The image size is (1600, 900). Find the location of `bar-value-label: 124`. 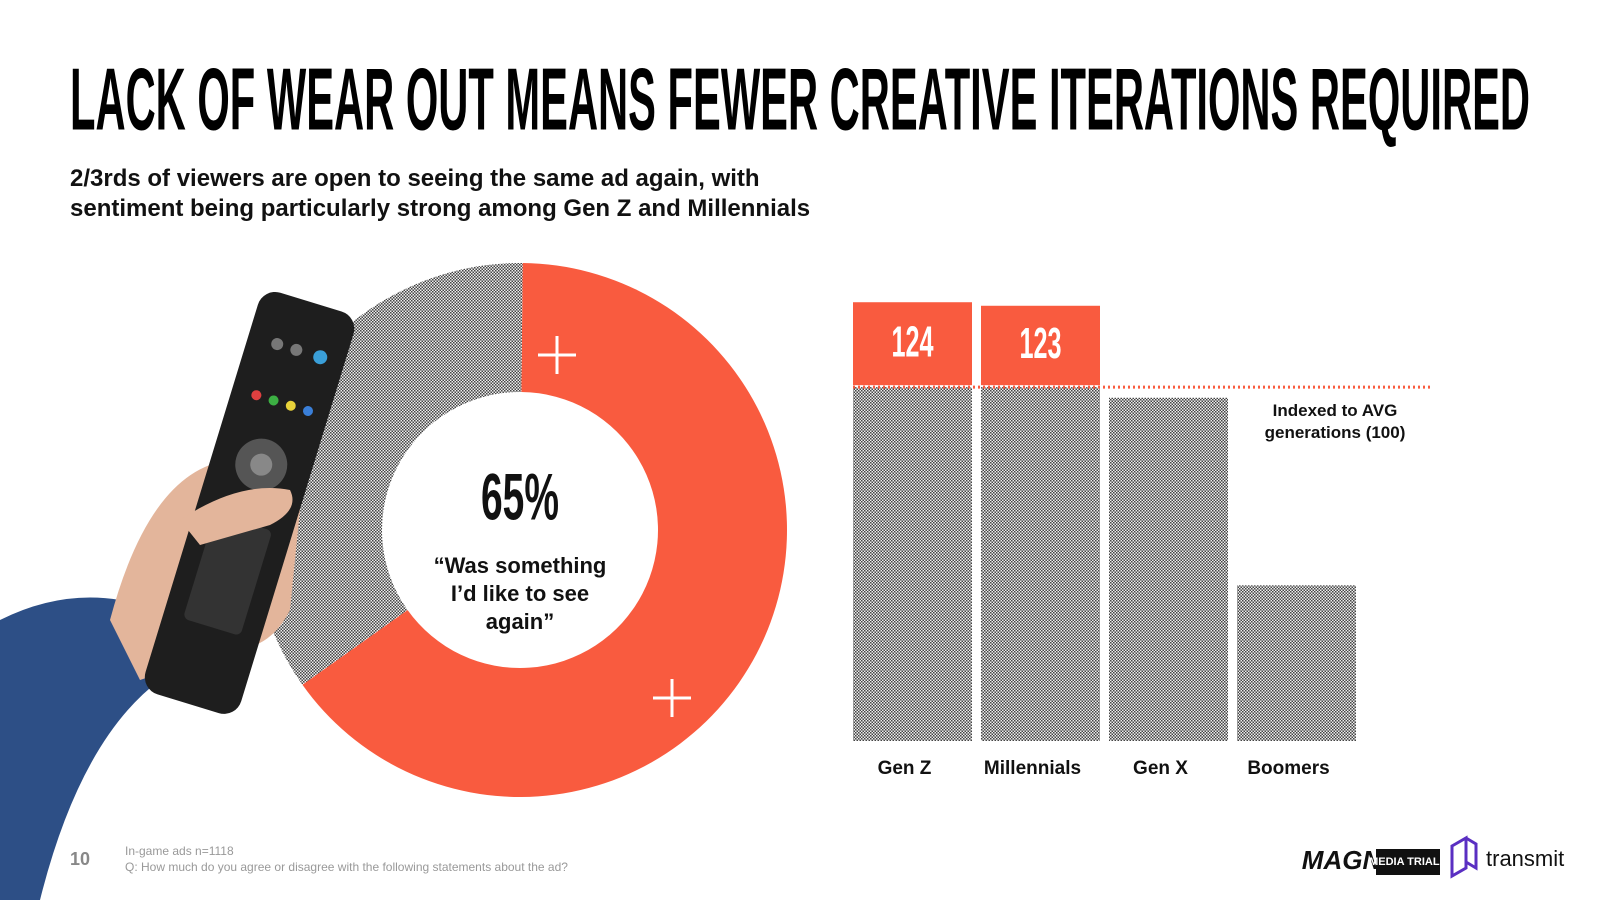

bar-value-label: 124 is located at coordinates (913, 341).